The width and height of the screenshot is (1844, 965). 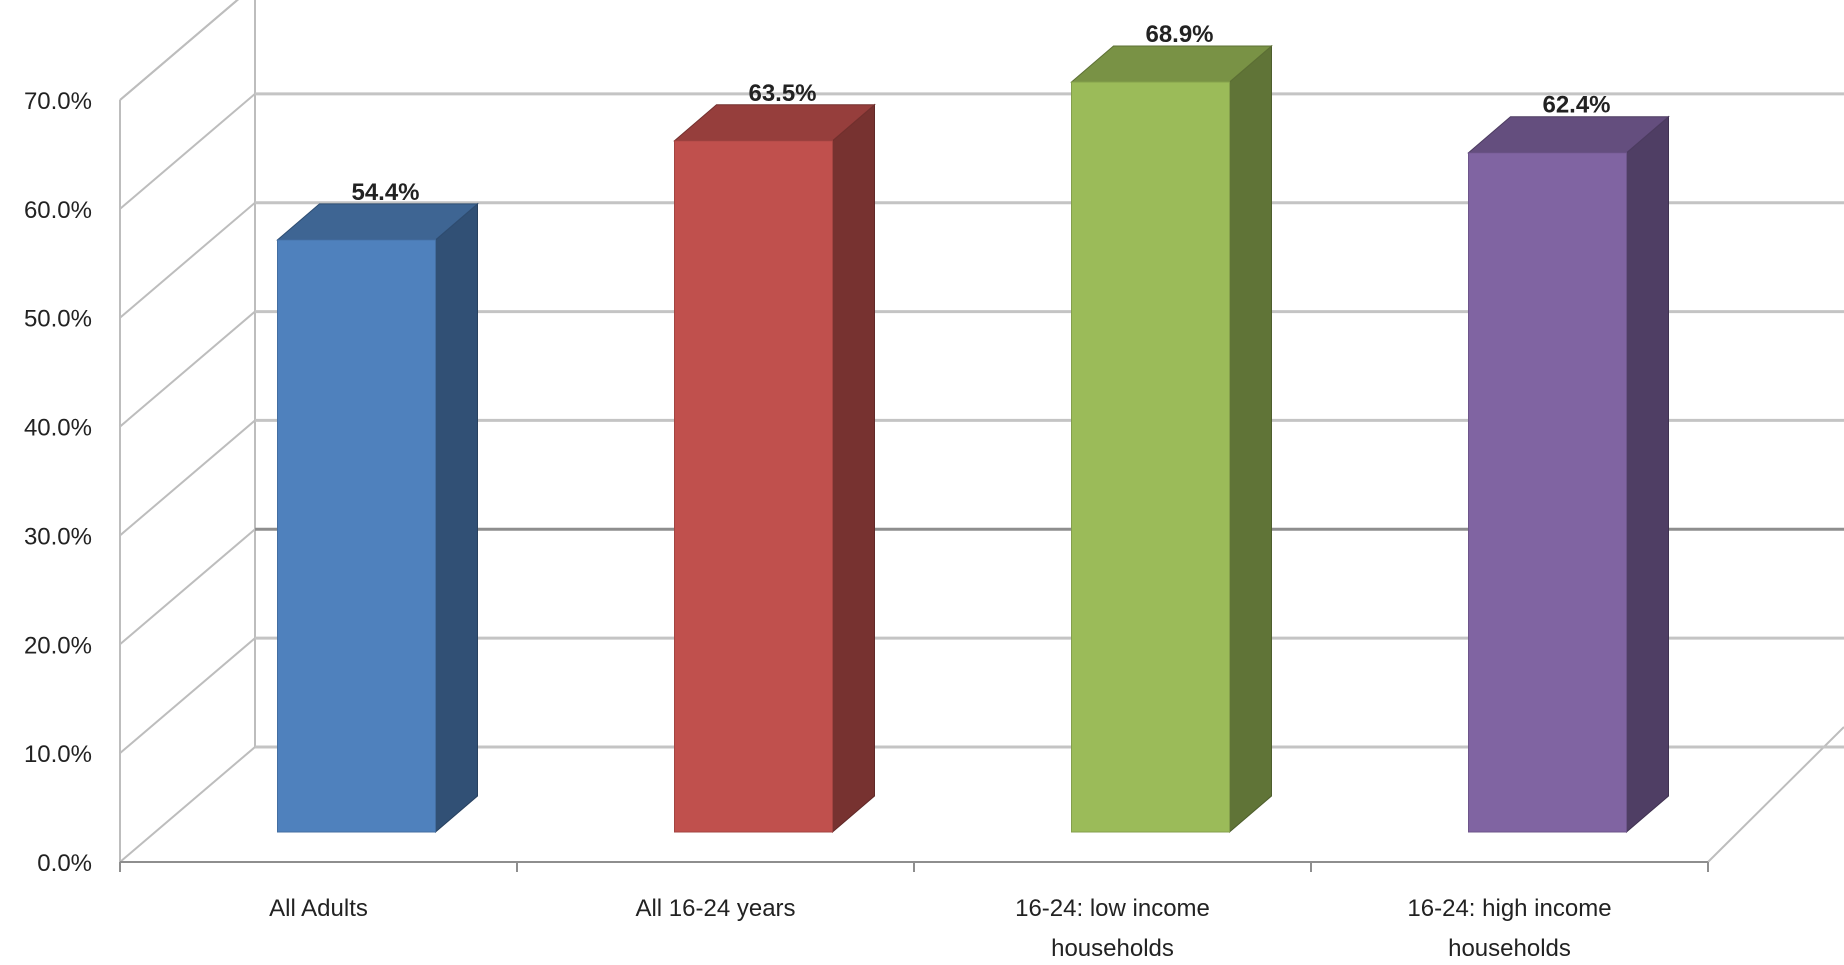 I want to click on x-tick-label: 16-24: high income, so click(x=1509, y=908).